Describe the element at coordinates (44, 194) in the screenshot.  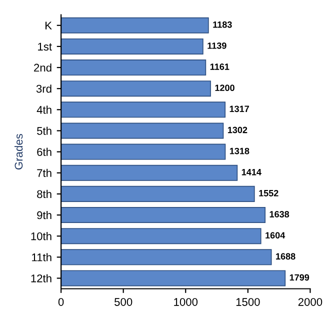
I see `y-tick-label: 8th` at that location.